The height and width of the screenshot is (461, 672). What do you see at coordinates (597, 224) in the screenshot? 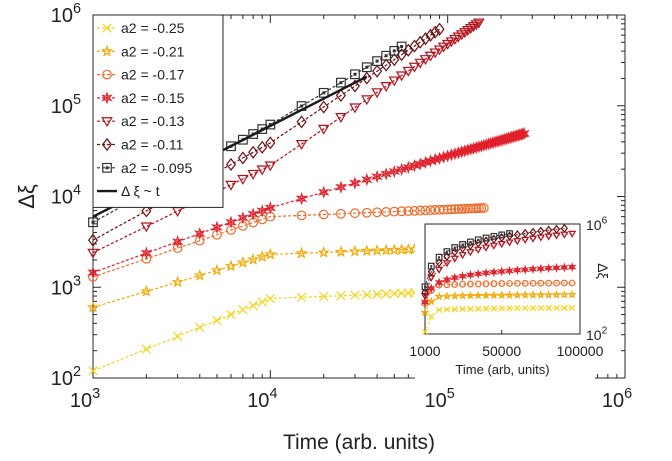
I see `inset-y-tick-label: 10⁶` at bounding box center [597, 224].